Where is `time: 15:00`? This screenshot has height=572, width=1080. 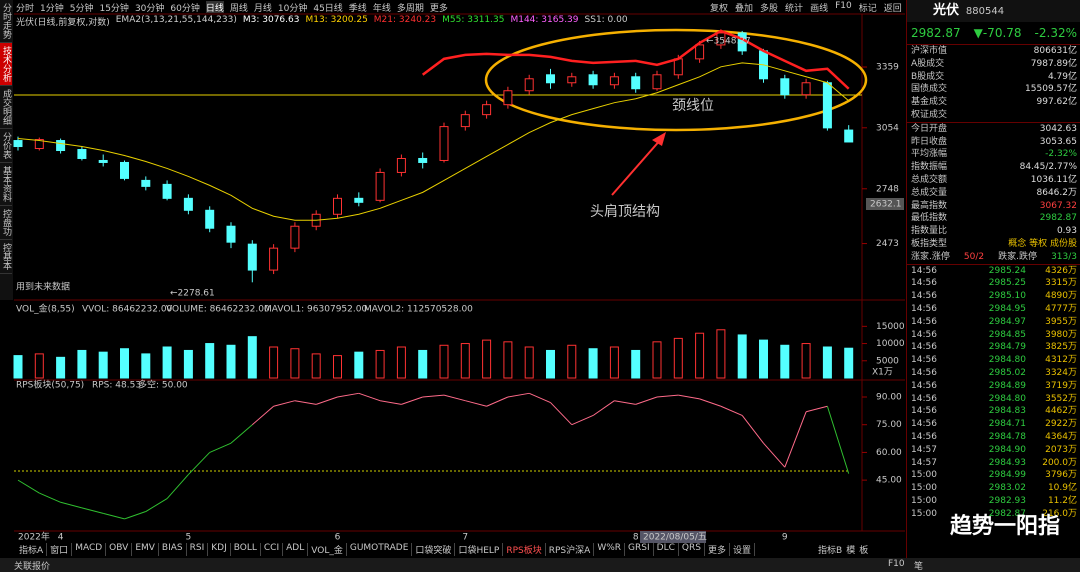 time: 15:00 is located at coordinates (924, 513).